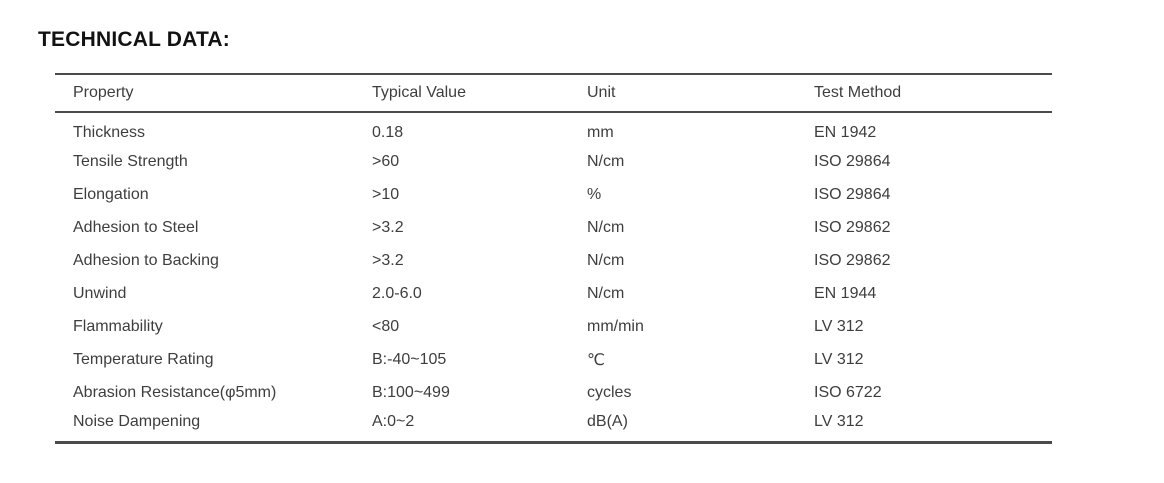  I want to click on cell-property: Abrasion Resistance(φ5mm), so click(175, 392).